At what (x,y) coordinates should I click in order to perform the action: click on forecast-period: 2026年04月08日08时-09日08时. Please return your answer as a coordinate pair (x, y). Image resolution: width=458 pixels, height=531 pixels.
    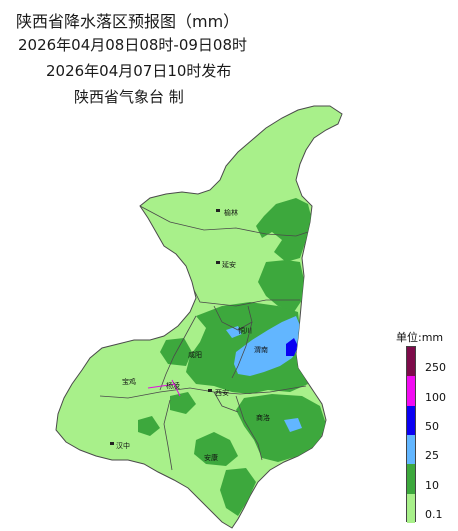
    Looking at the image, I should click on (133, 45).